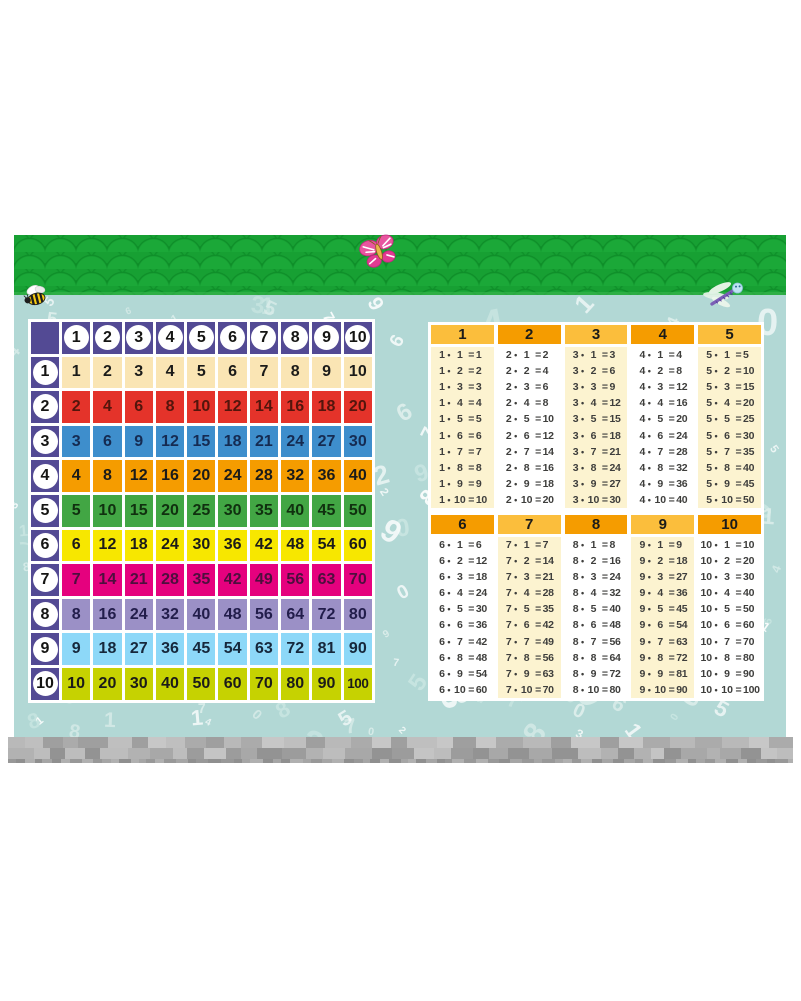 Image resolution: width=801 pixels, height=1001 pixels. What do you see at coordinates (478, 387) in the screenshot?
I see `product-value: 3` at bounding box center [478, 387].